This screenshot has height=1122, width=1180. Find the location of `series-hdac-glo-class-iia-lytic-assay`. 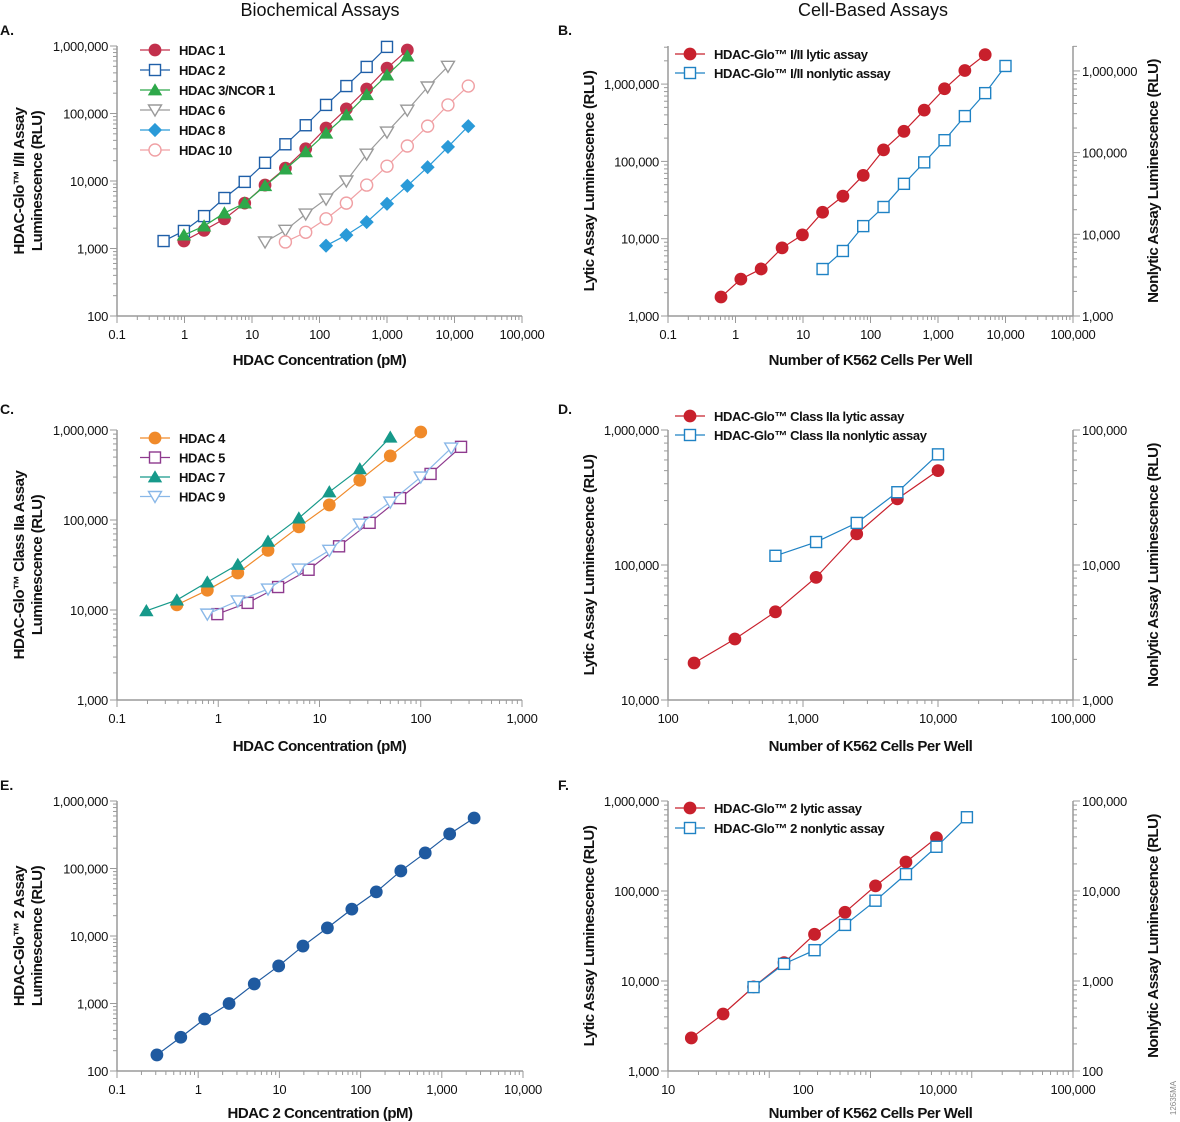

series-hdac-glo-class-iia-lytic-assay is located at coordinates (816, 567).